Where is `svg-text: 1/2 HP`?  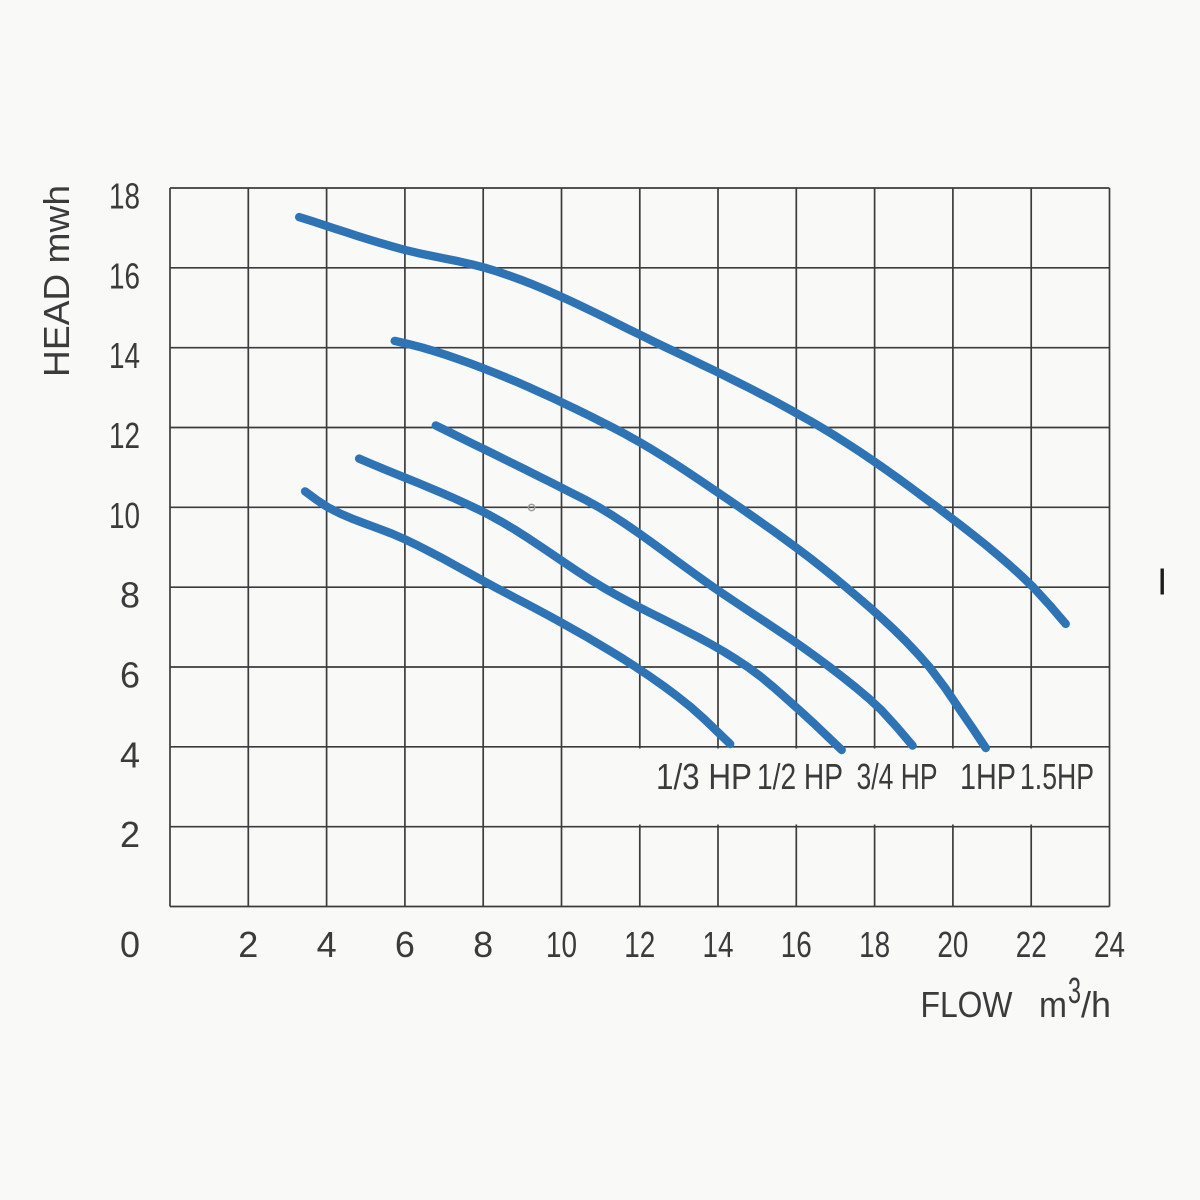 svg-text: 1/2 HP is located at coordinates (800, 776).